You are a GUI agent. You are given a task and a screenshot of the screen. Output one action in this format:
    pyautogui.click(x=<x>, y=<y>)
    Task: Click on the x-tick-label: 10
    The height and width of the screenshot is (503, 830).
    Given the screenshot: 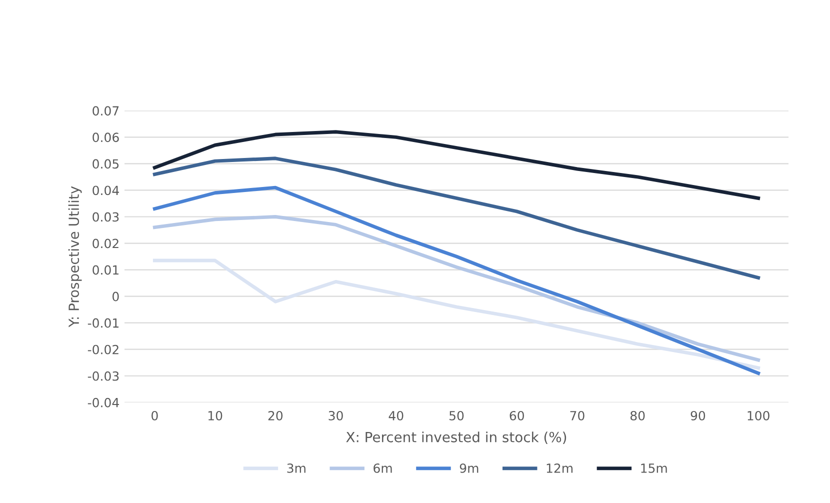 What is the action you would take?
    pyautogui.click(x=215, y=415)
    